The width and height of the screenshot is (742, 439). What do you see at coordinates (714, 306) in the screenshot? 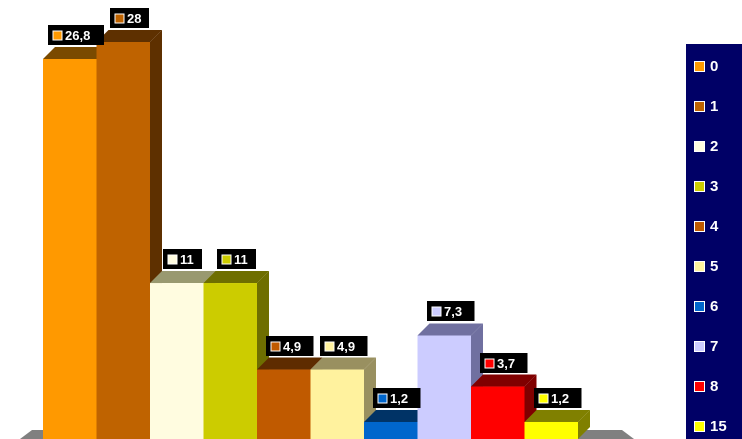
I see `legend-label: 6` at bounding box center [714, 306].